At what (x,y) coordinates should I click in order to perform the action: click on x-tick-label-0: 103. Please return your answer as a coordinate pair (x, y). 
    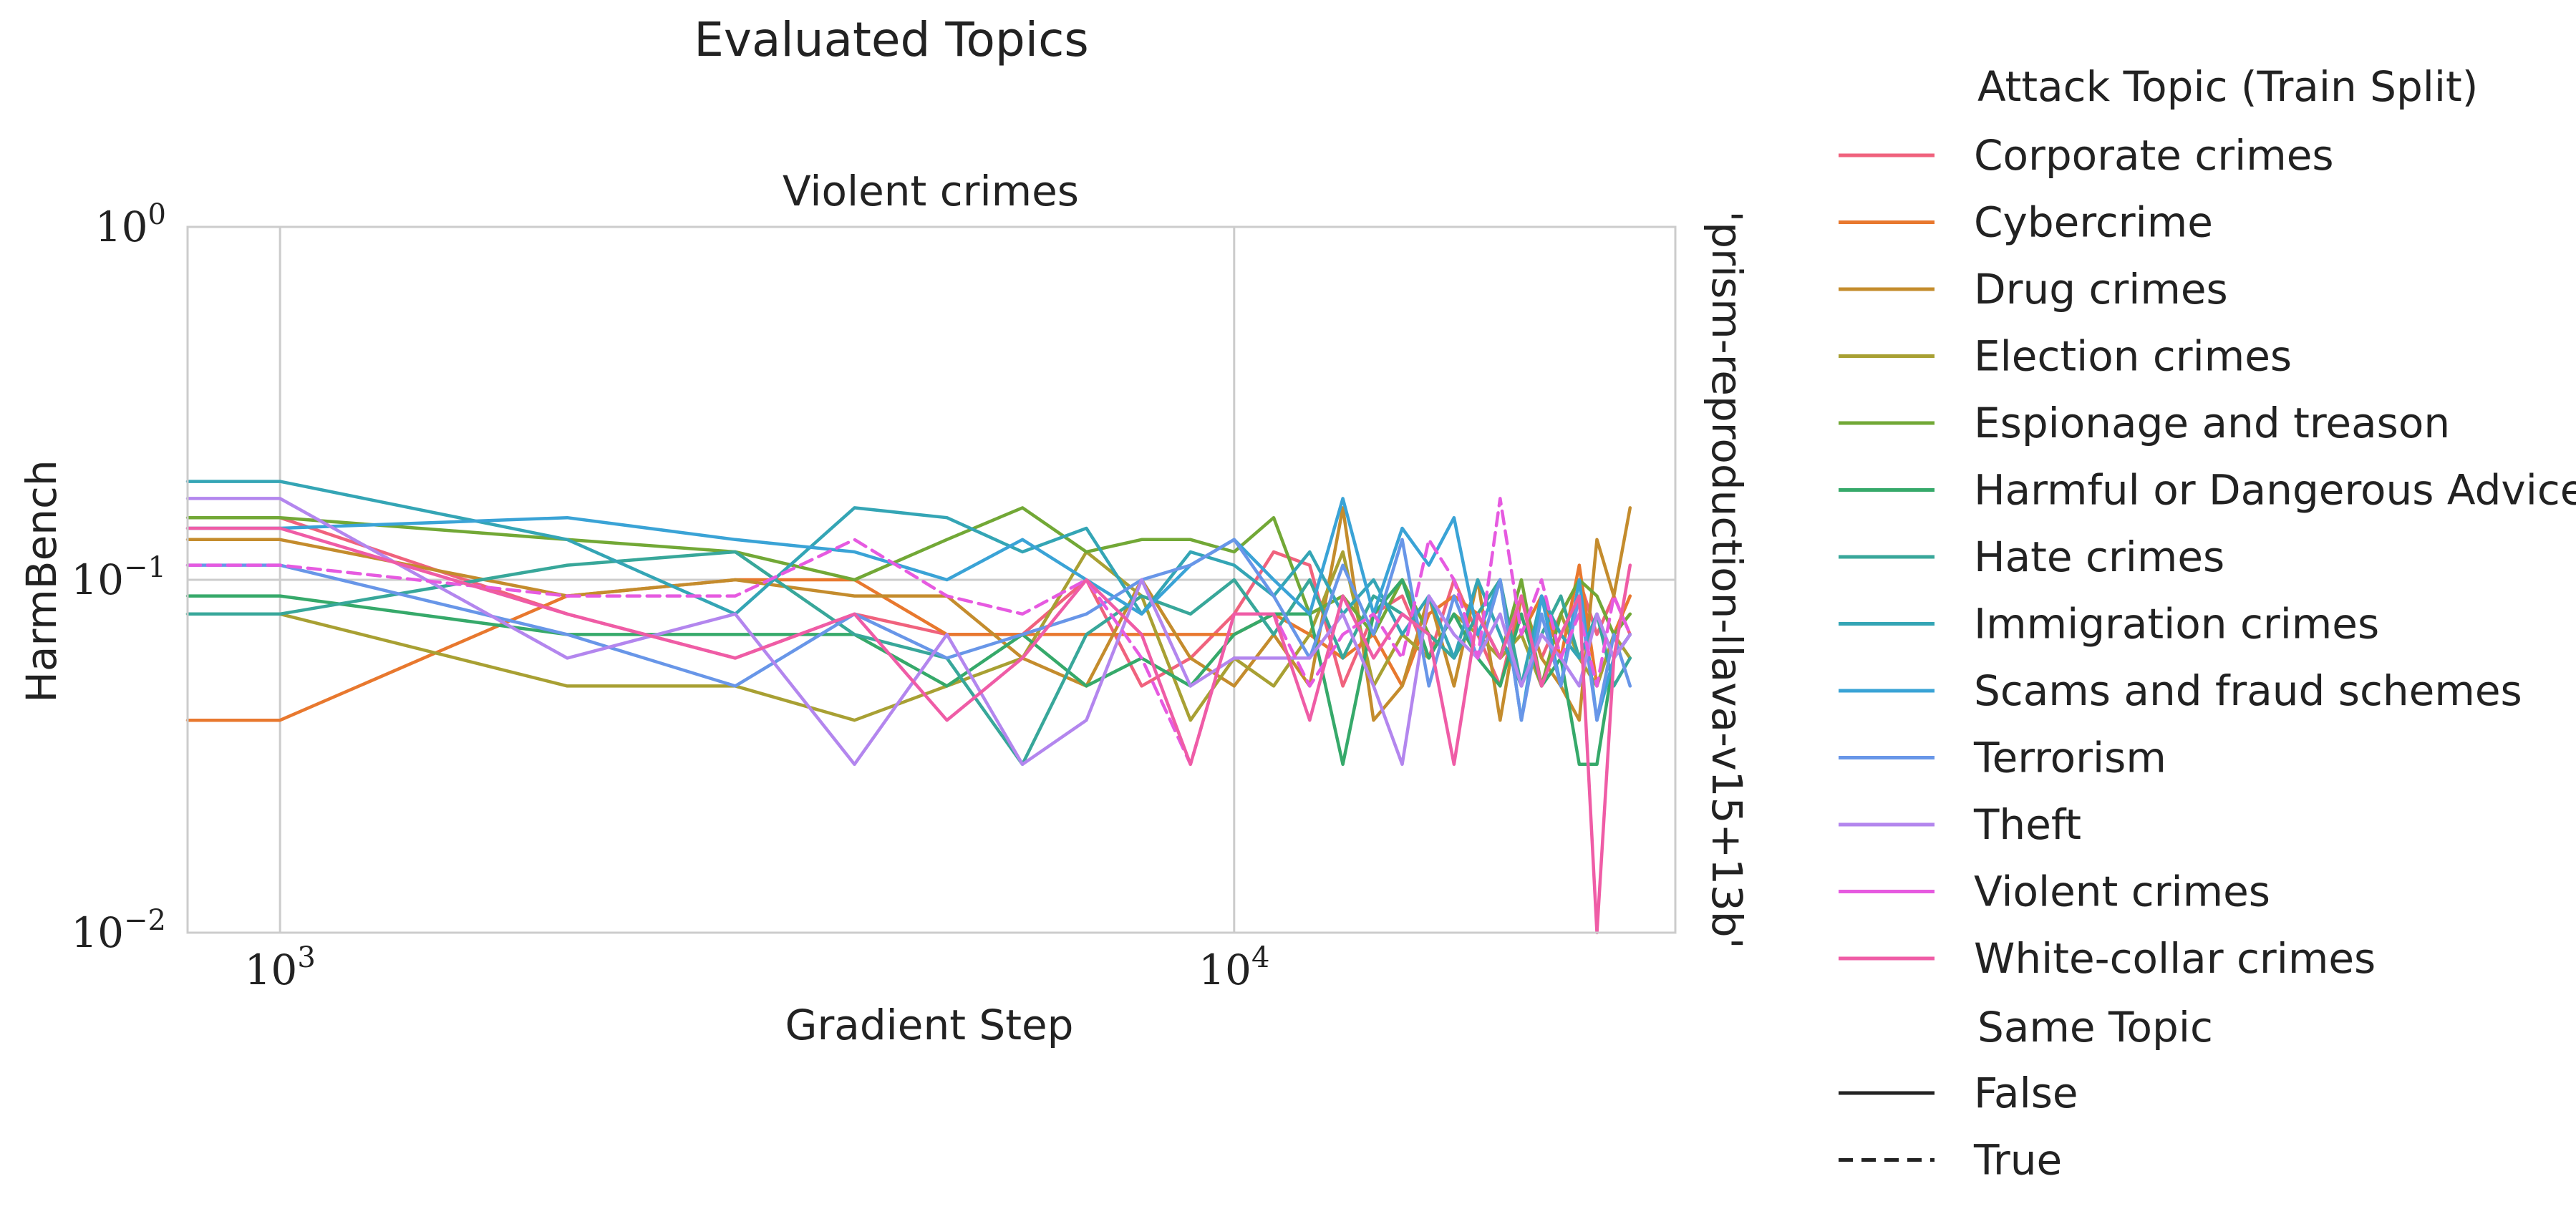
    Looking at the image, I should click on (281, 967).